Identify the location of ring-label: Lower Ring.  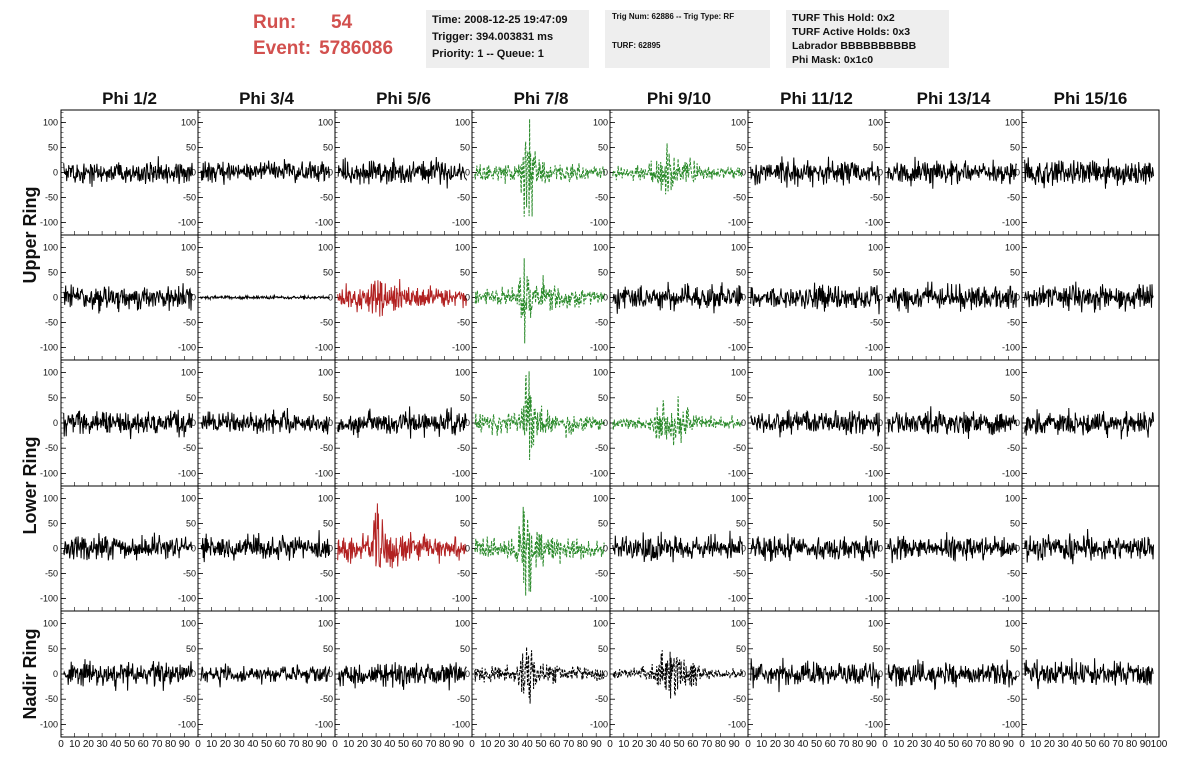
(30, 486).